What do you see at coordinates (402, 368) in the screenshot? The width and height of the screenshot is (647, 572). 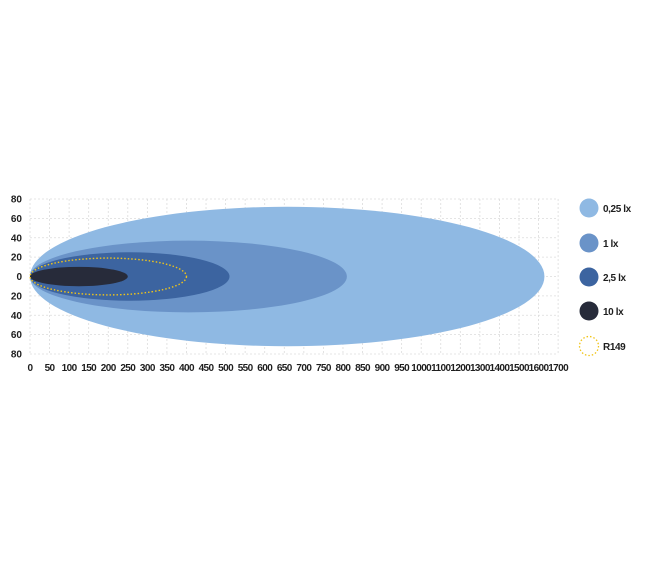 I see `x-tick-label: 950` at bounding box center [402, 368].